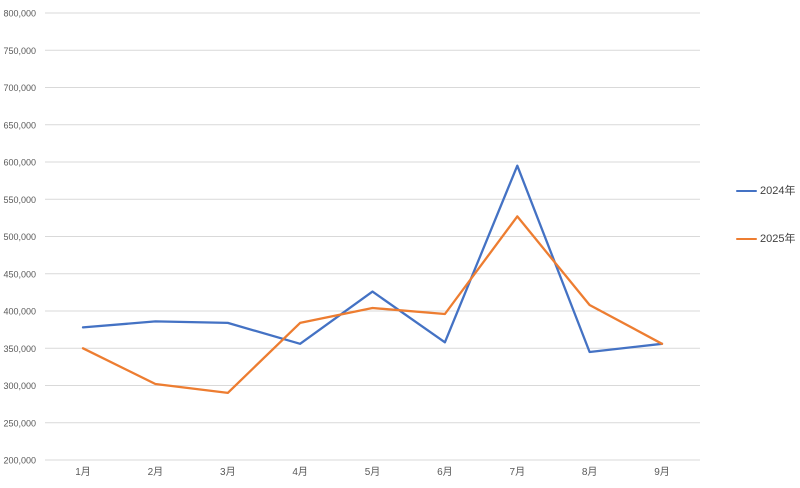 Image resolution: width=800 pixels, height=488 pixels. Describe the element at coordinates (19, 14) in the screenshot. I see `y-axis-tick-label: 800,000` at that location.